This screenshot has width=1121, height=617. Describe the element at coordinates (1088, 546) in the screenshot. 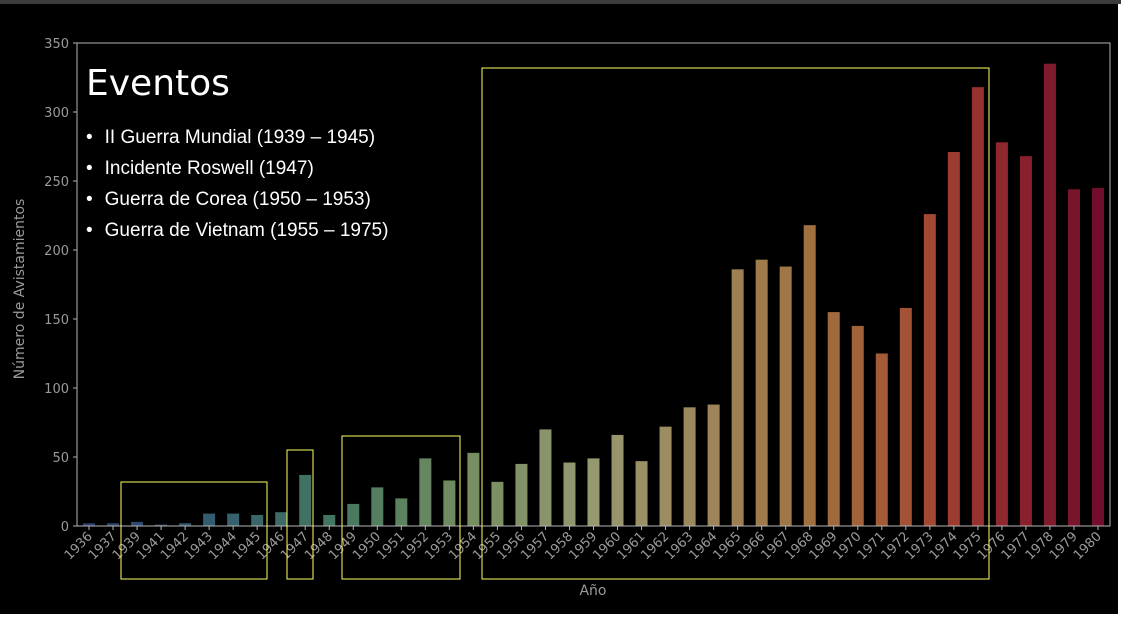

I see `x-tick-label-1980: 1980` at that location.